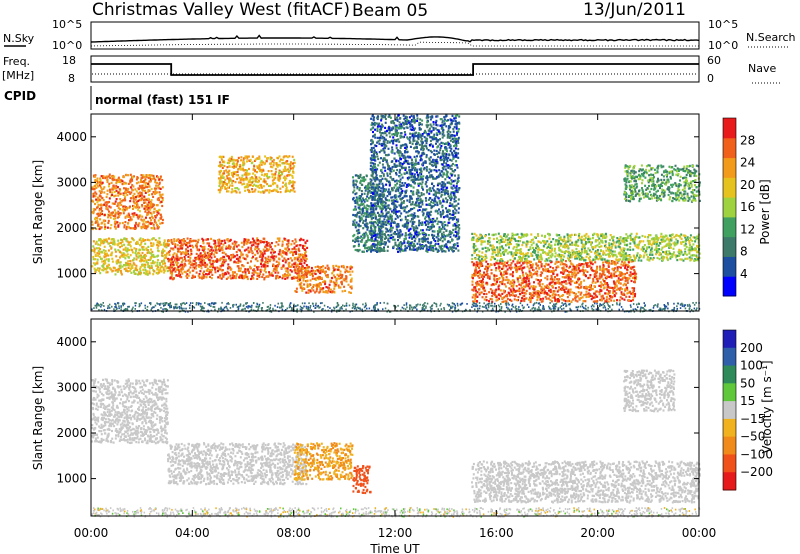 The height and width of the screenshot is (554, 800). What do you see at coordinates (771, 37) in the screenshot?
I see `nsearch-label: N.Search` at bounding box center [771, 37].